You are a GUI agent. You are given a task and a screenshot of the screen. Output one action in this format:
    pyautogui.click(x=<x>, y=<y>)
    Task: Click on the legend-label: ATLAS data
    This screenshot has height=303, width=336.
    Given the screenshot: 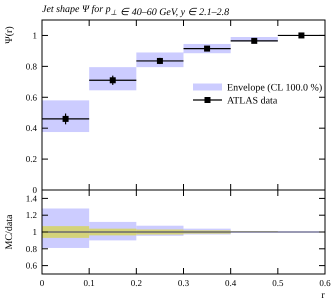 What is the action you would take?
    pyautogui.click(x=252, y=101)
    